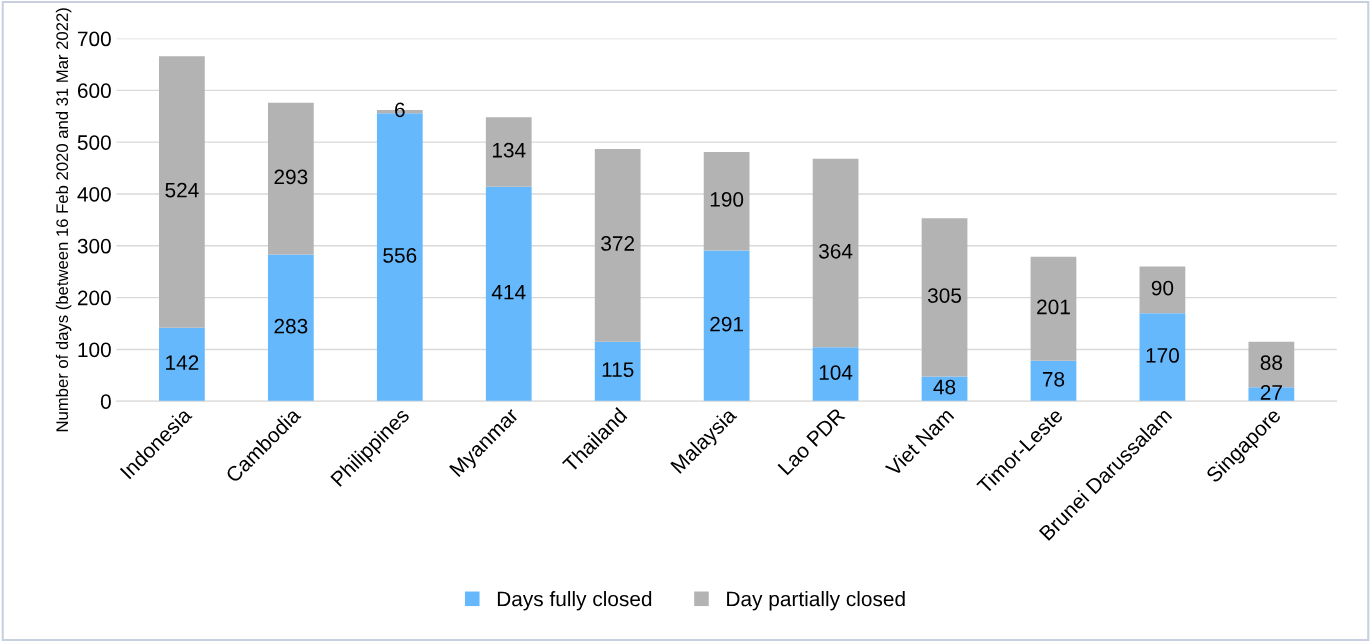  I want to click on data-label: 524, so click(182, 190).